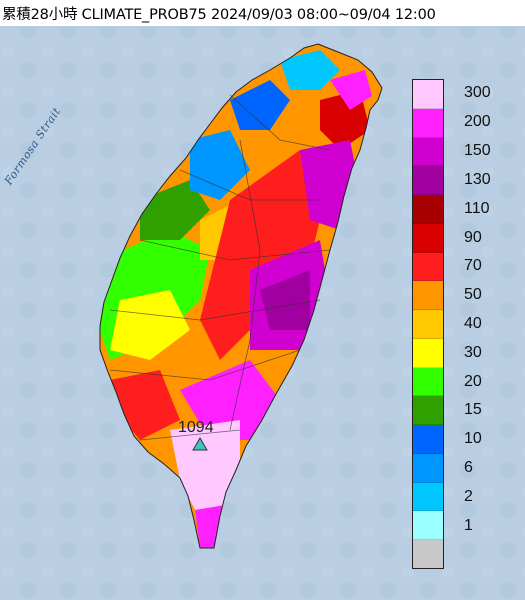  What do you see at coordinates (477, 93) in the screenshot?
I see `legend-label: 300` at bounding box center [477, 93].